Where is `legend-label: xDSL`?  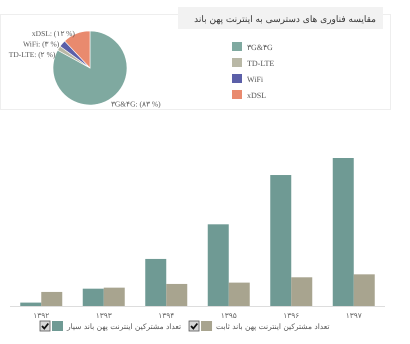
legend-label: xDSL is located at coordinates (256, 95).